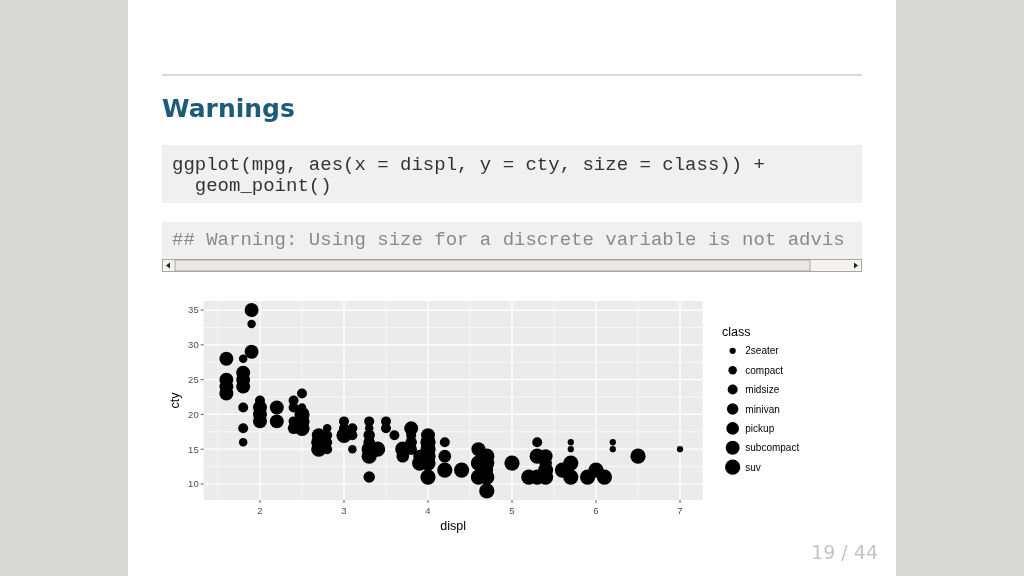 Image resolution: width=1024 pixels, height=576 pixels. What do you see at coordinates (512, 510) in the screenshot?
I see `x-tick-label: 5` at bounding box center [512, 510].